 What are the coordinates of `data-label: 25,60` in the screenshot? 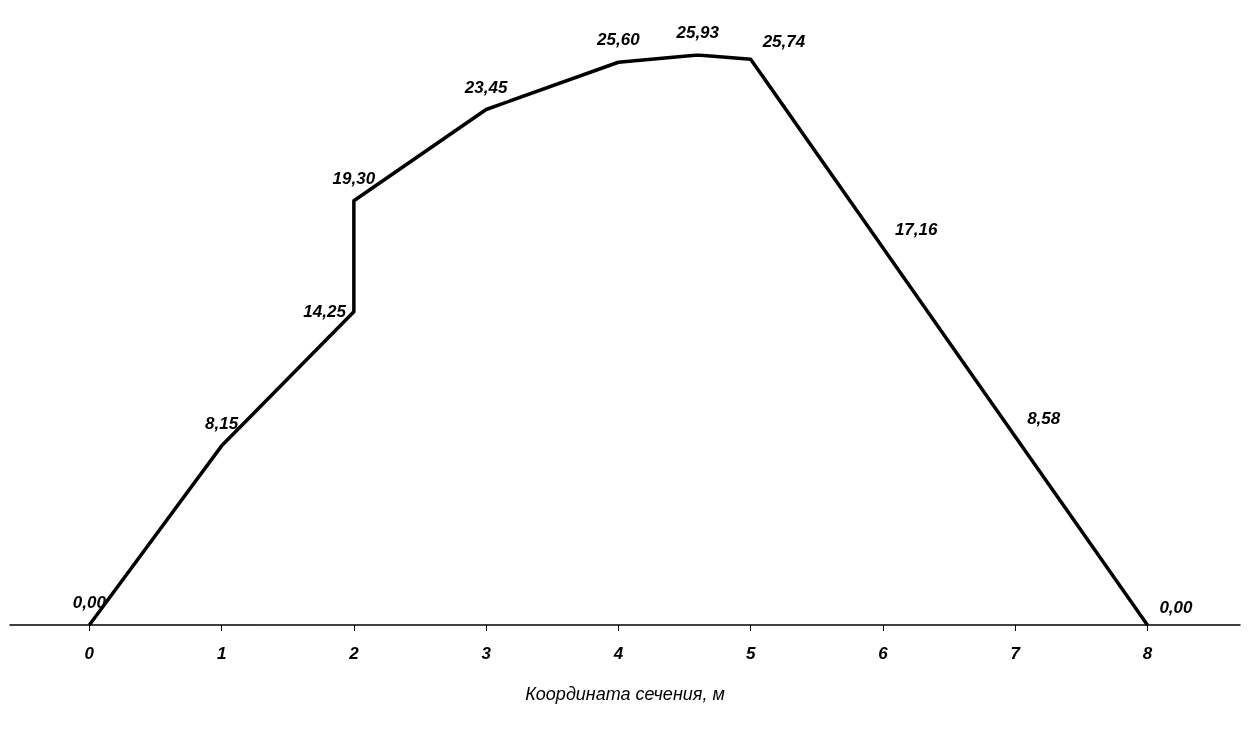 It's located at (618, 40).